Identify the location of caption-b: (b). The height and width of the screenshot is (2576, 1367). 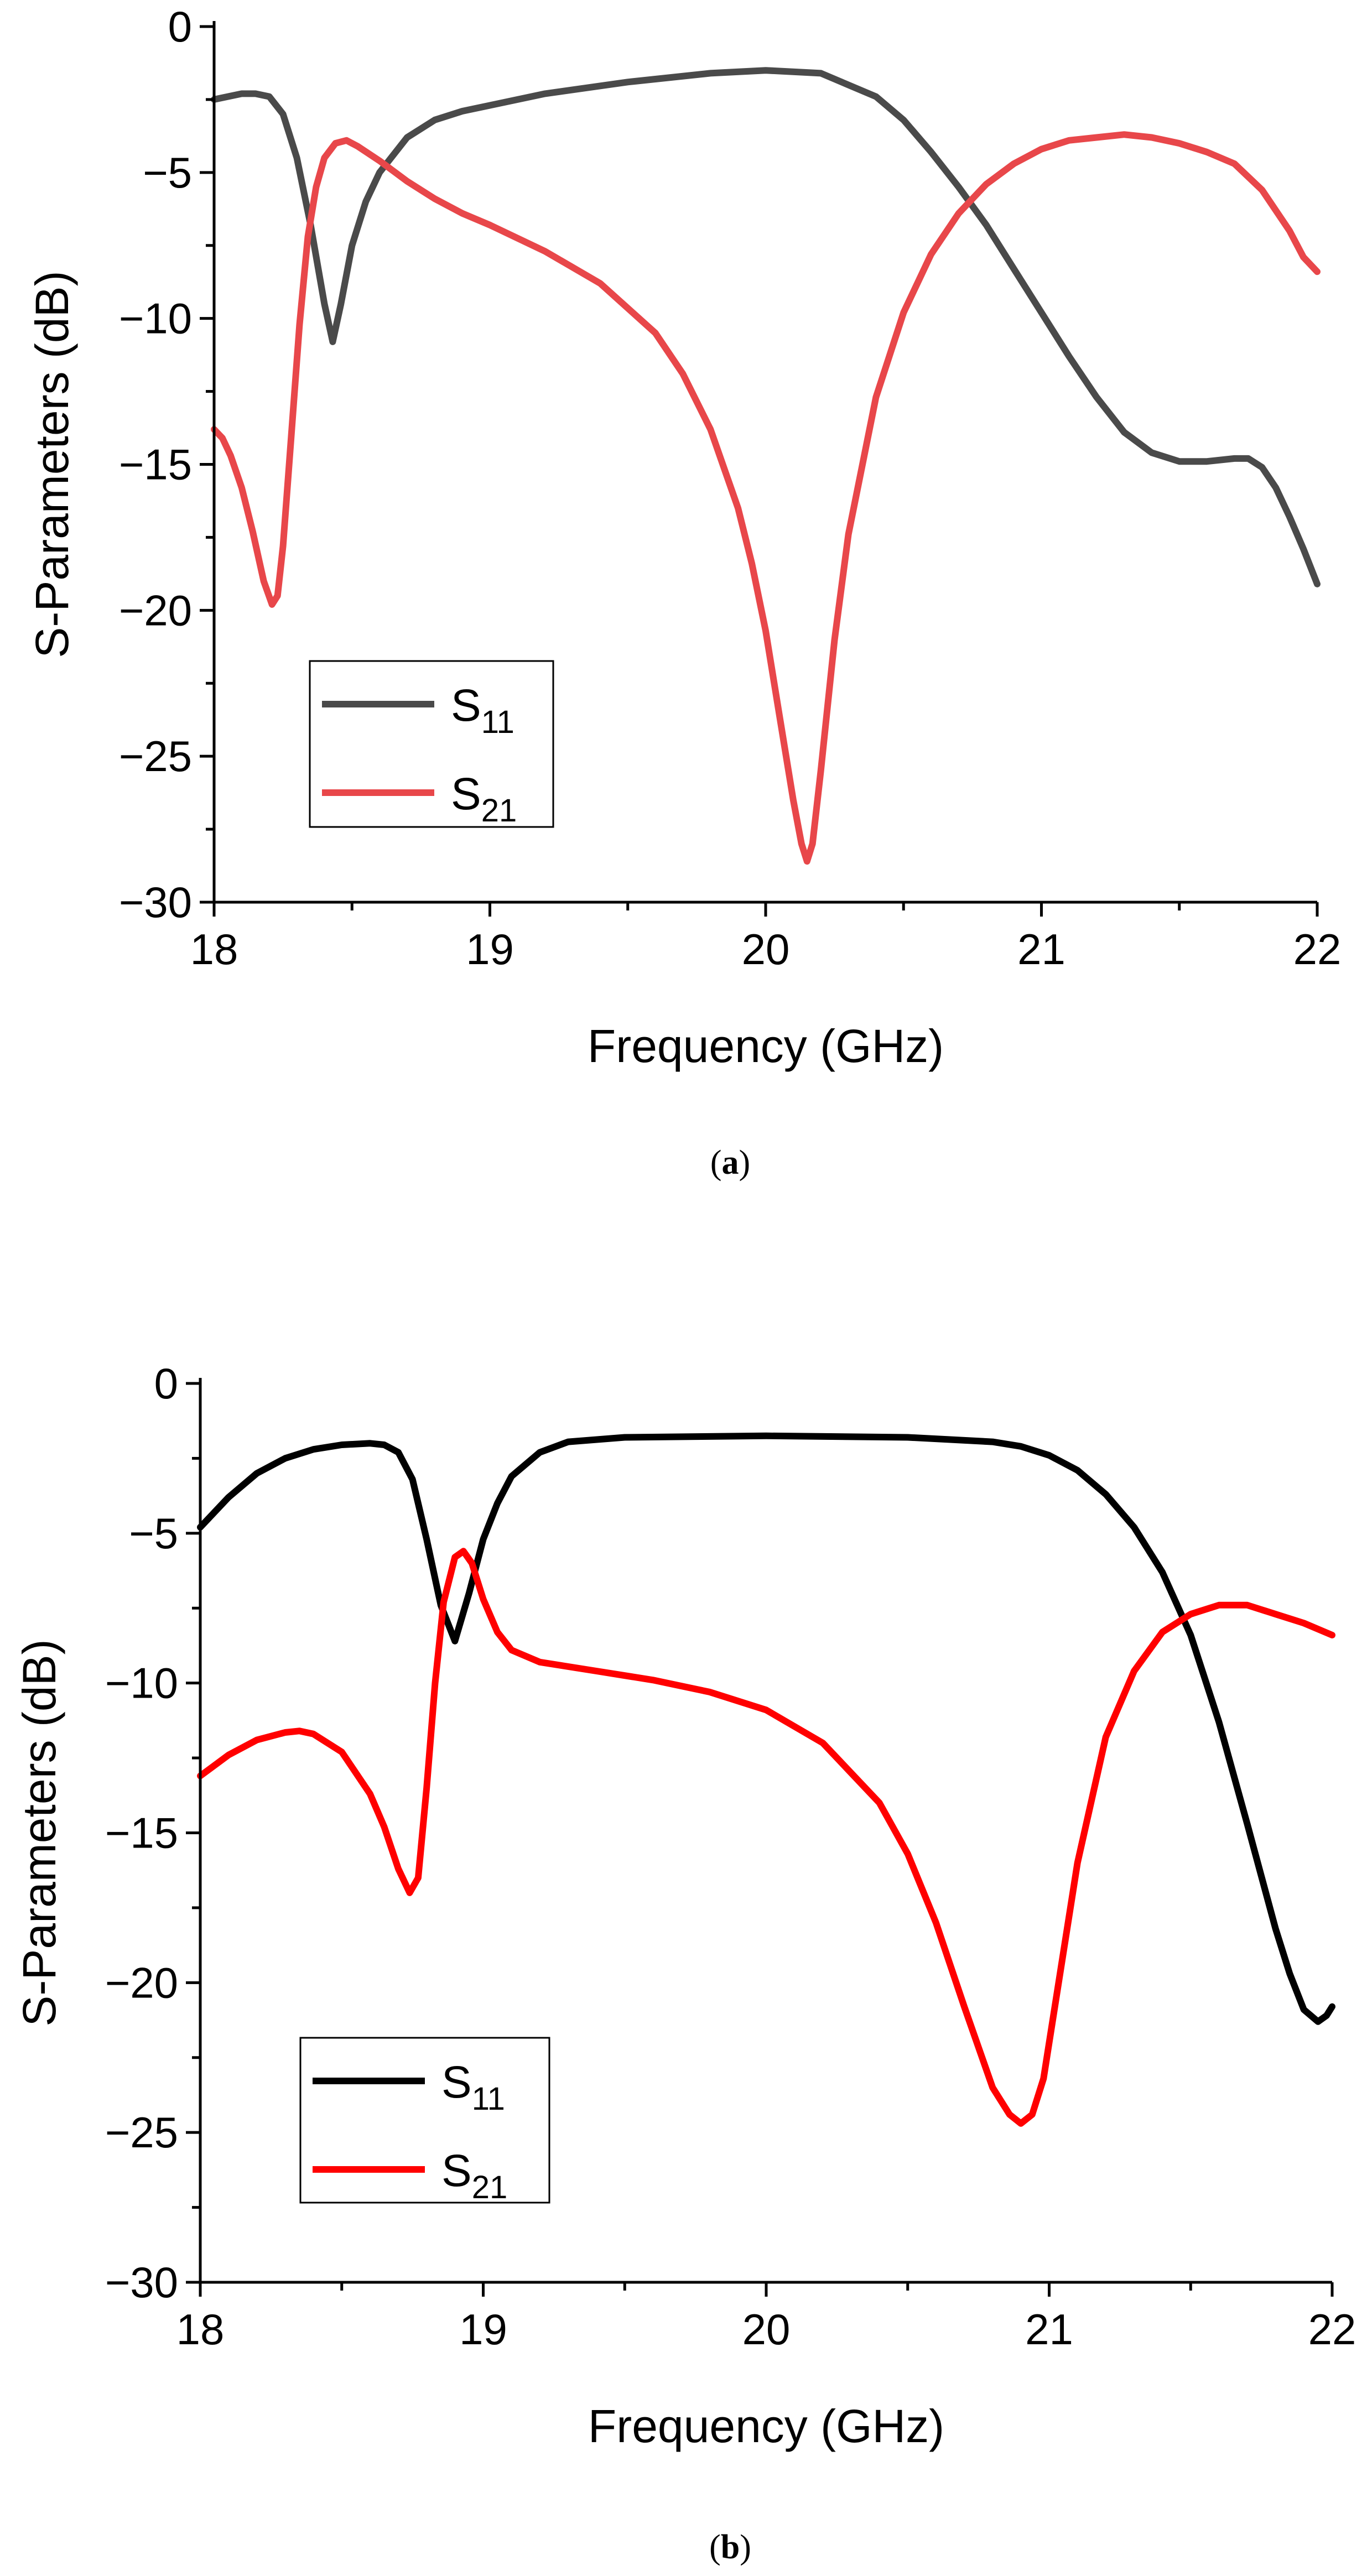
(730, 2547).